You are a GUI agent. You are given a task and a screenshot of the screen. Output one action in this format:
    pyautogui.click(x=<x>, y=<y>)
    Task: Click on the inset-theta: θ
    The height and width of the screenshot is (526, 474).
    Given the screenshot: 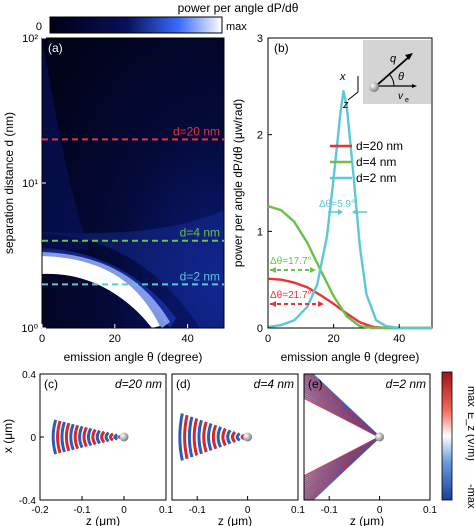 What is the action you would take?
    pyautogui.click(x=401, y=77)
    